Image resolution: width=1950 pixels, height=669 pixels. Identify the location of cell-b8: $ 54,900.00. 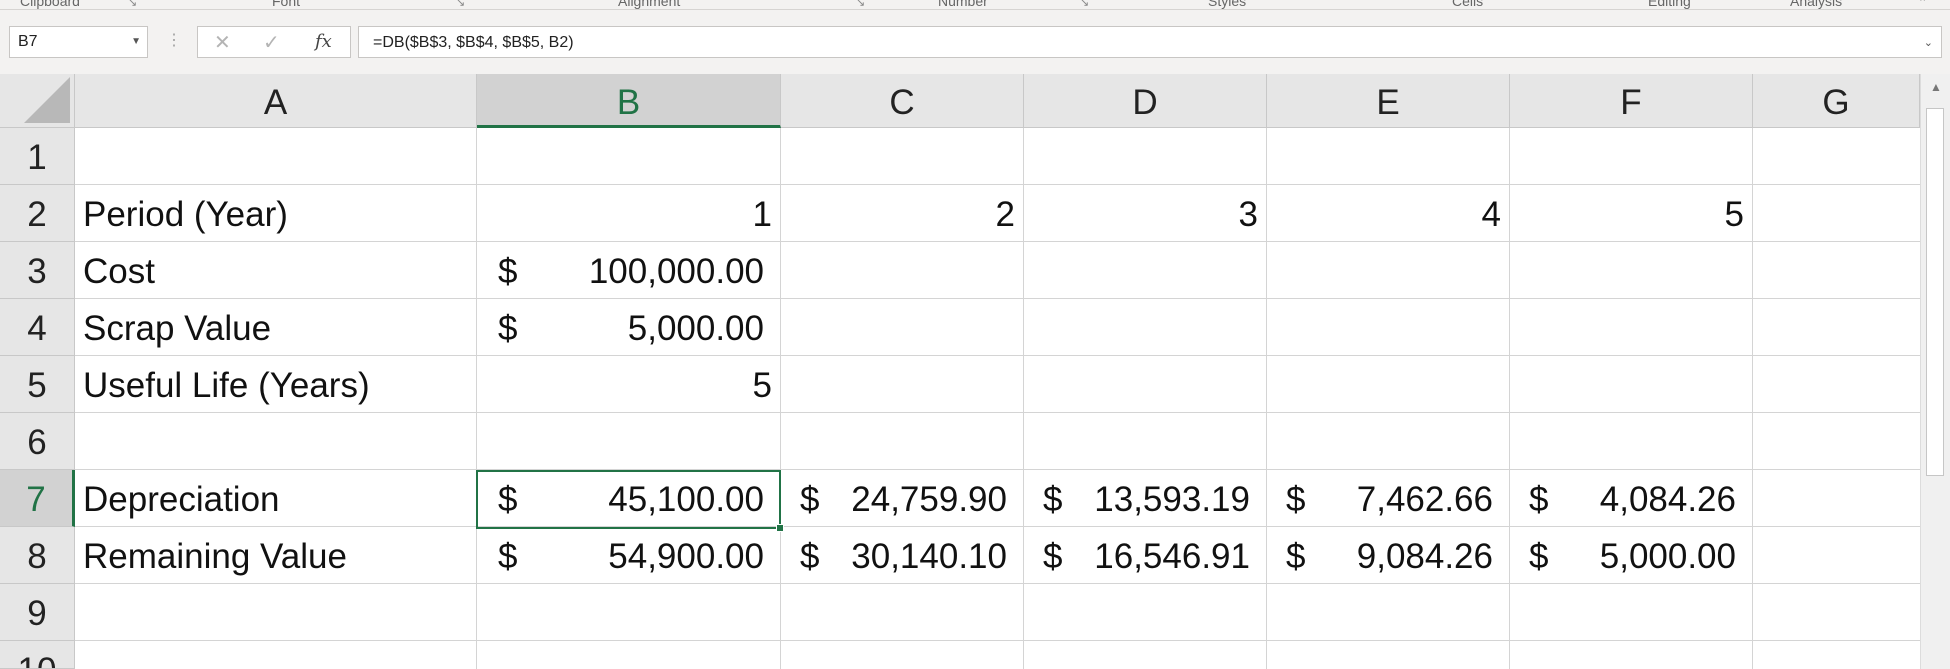
(628, 555).